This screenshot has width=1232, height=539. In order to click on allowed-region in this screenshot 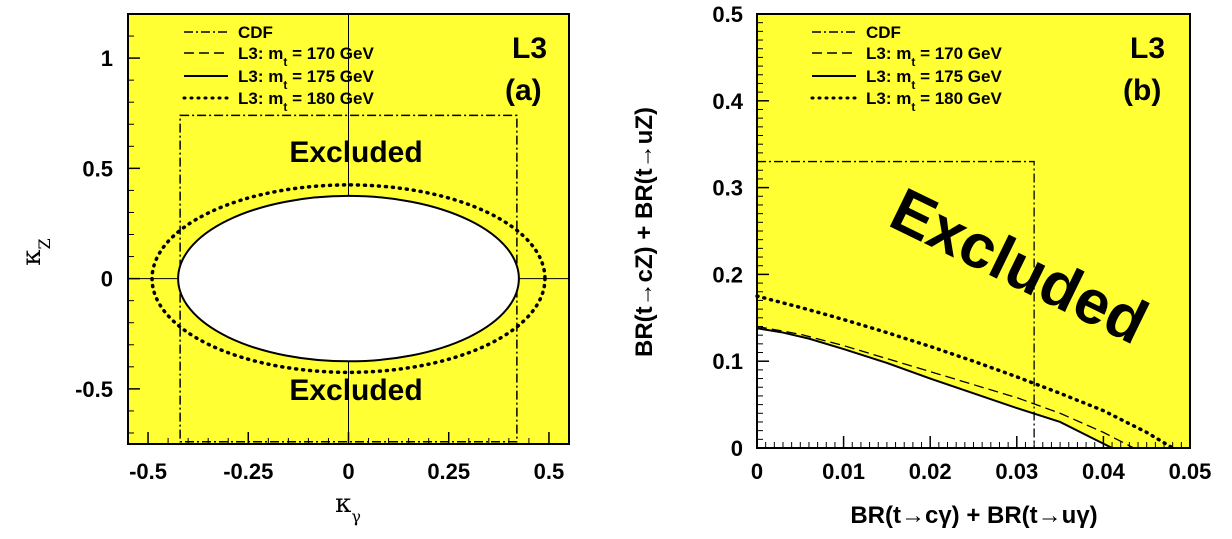, I will do `click(935, 388)`.